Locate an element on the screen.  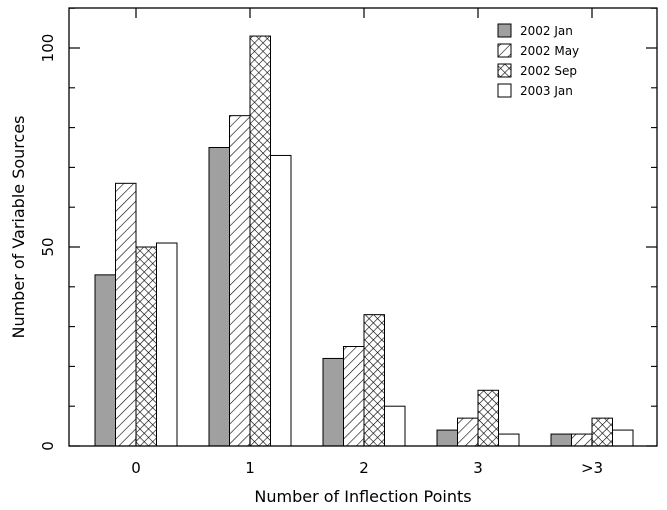
y-tick-label: 100 is located at coordinates (48, 48).